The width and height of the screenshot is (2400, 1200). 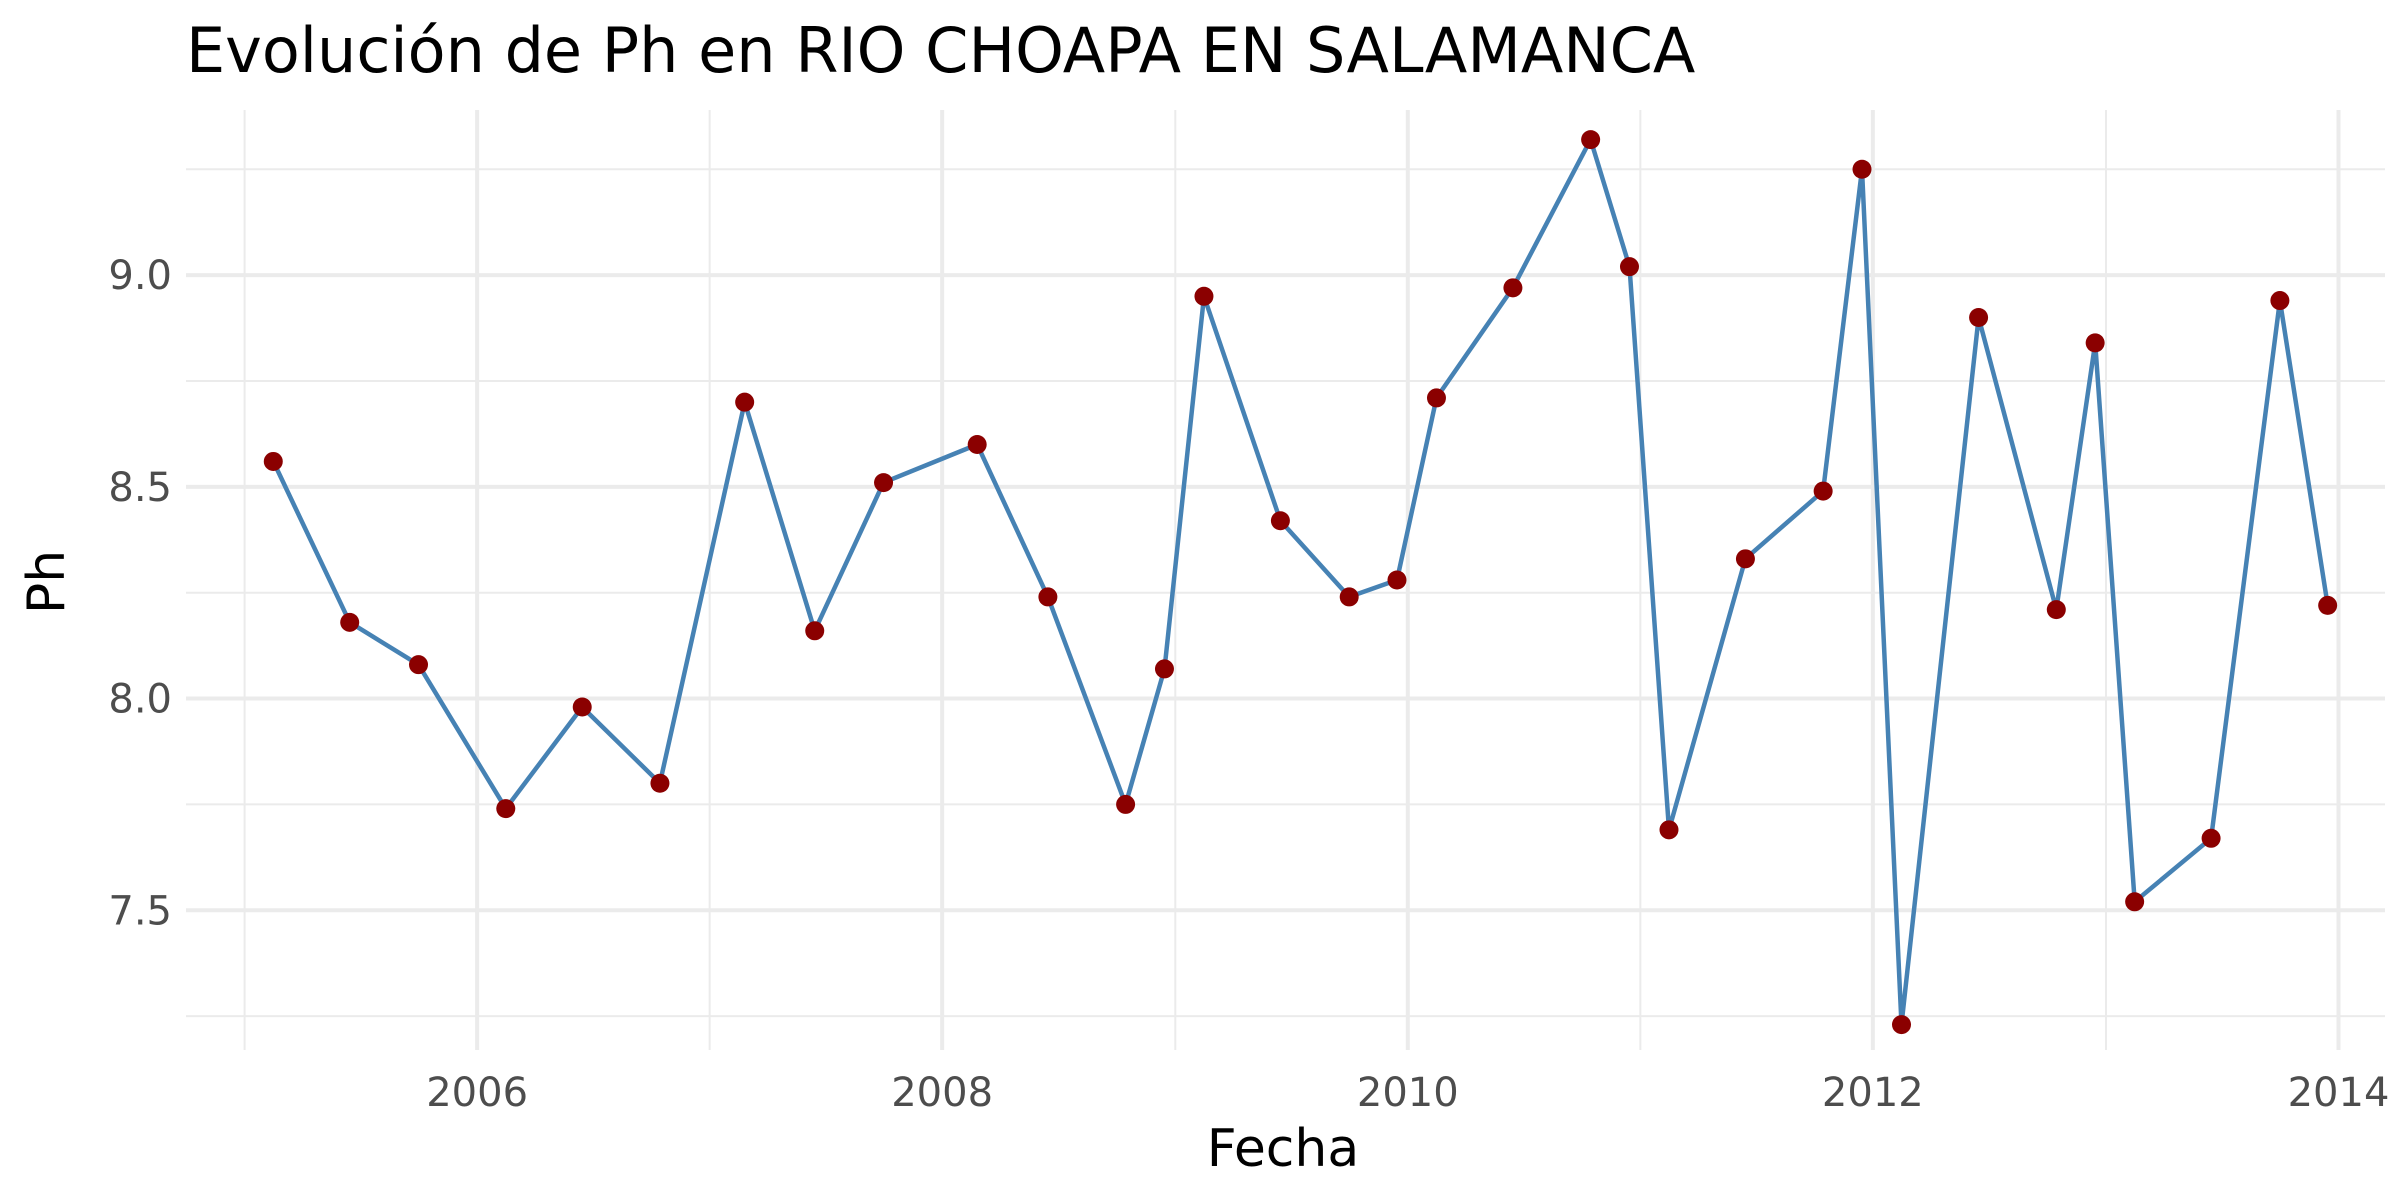 I want to click on x-tick-label: 2006, so click(x=477, y=1093).